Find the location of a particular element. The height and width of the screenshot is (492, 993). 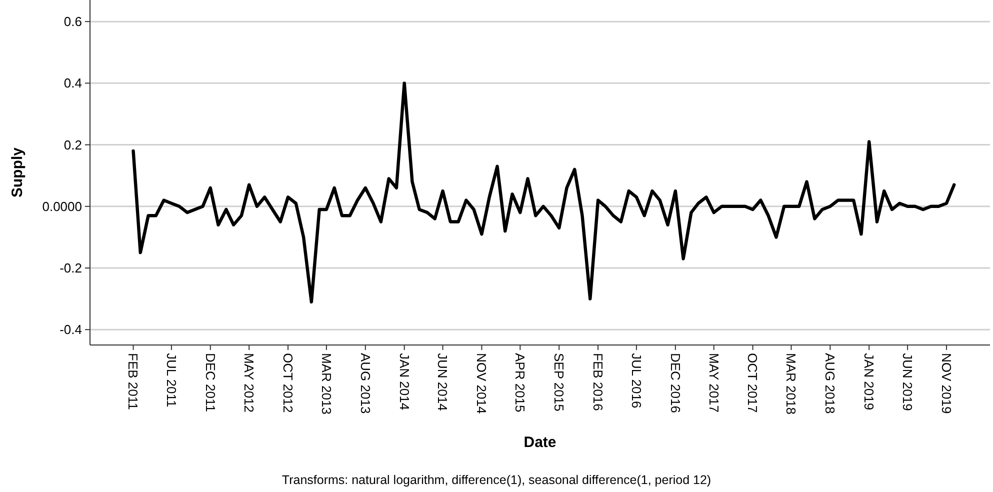

x-tick-label: JUL 2011 is located at coordinates (171, 380).